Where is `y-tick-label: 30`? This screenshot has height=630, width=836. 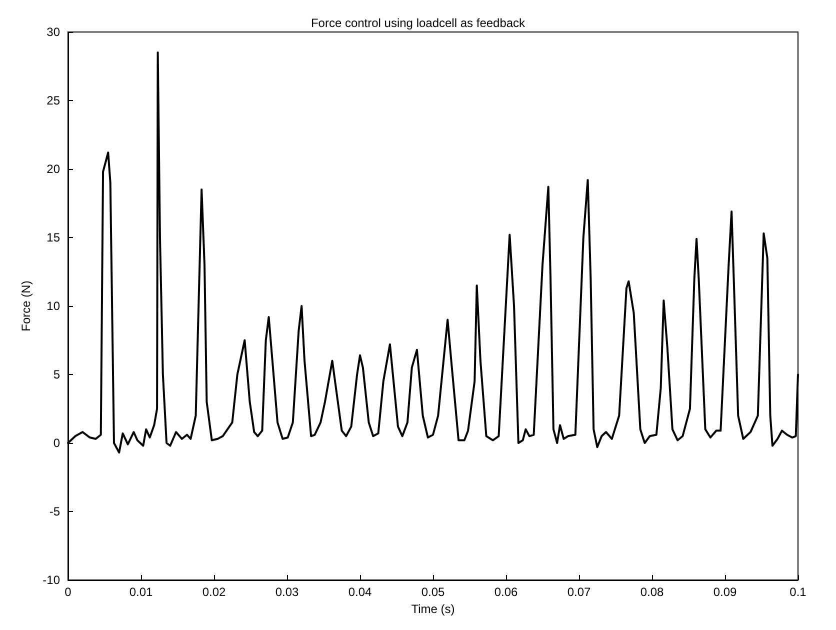
y-tick-label: 30 is located at coordinates (53, 32).